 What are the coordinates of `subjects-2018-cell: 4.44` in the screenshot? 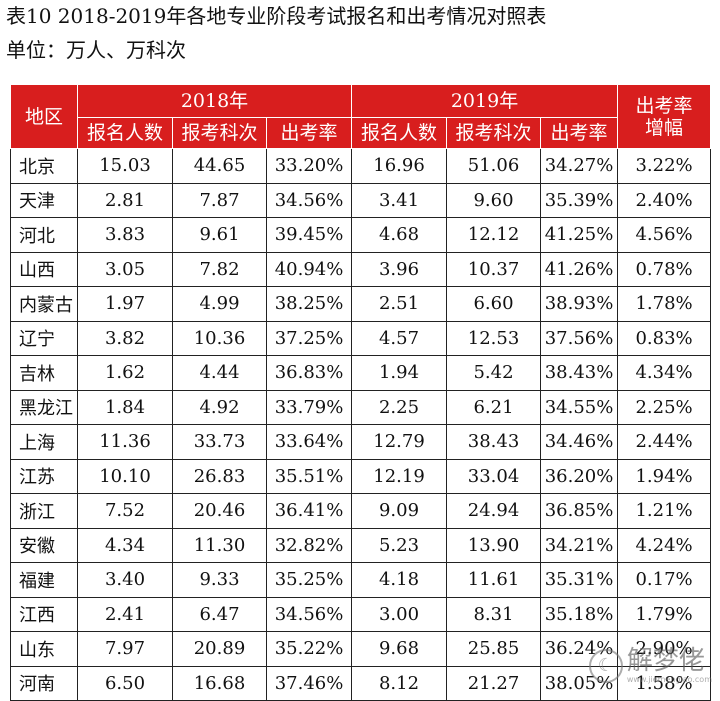 It's located at (219, 373).